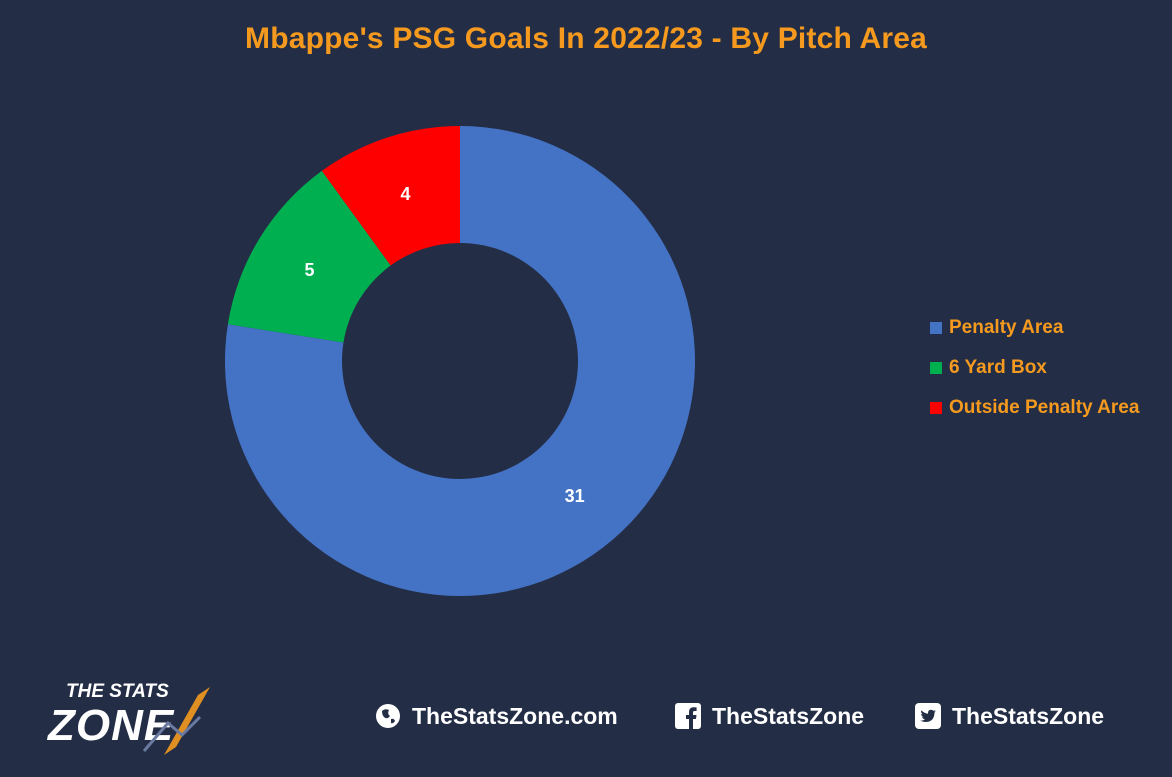 The width and height of the screenshot is (1172, 777). I want to click on slice-outside-penalty-area, so click(390, 196).